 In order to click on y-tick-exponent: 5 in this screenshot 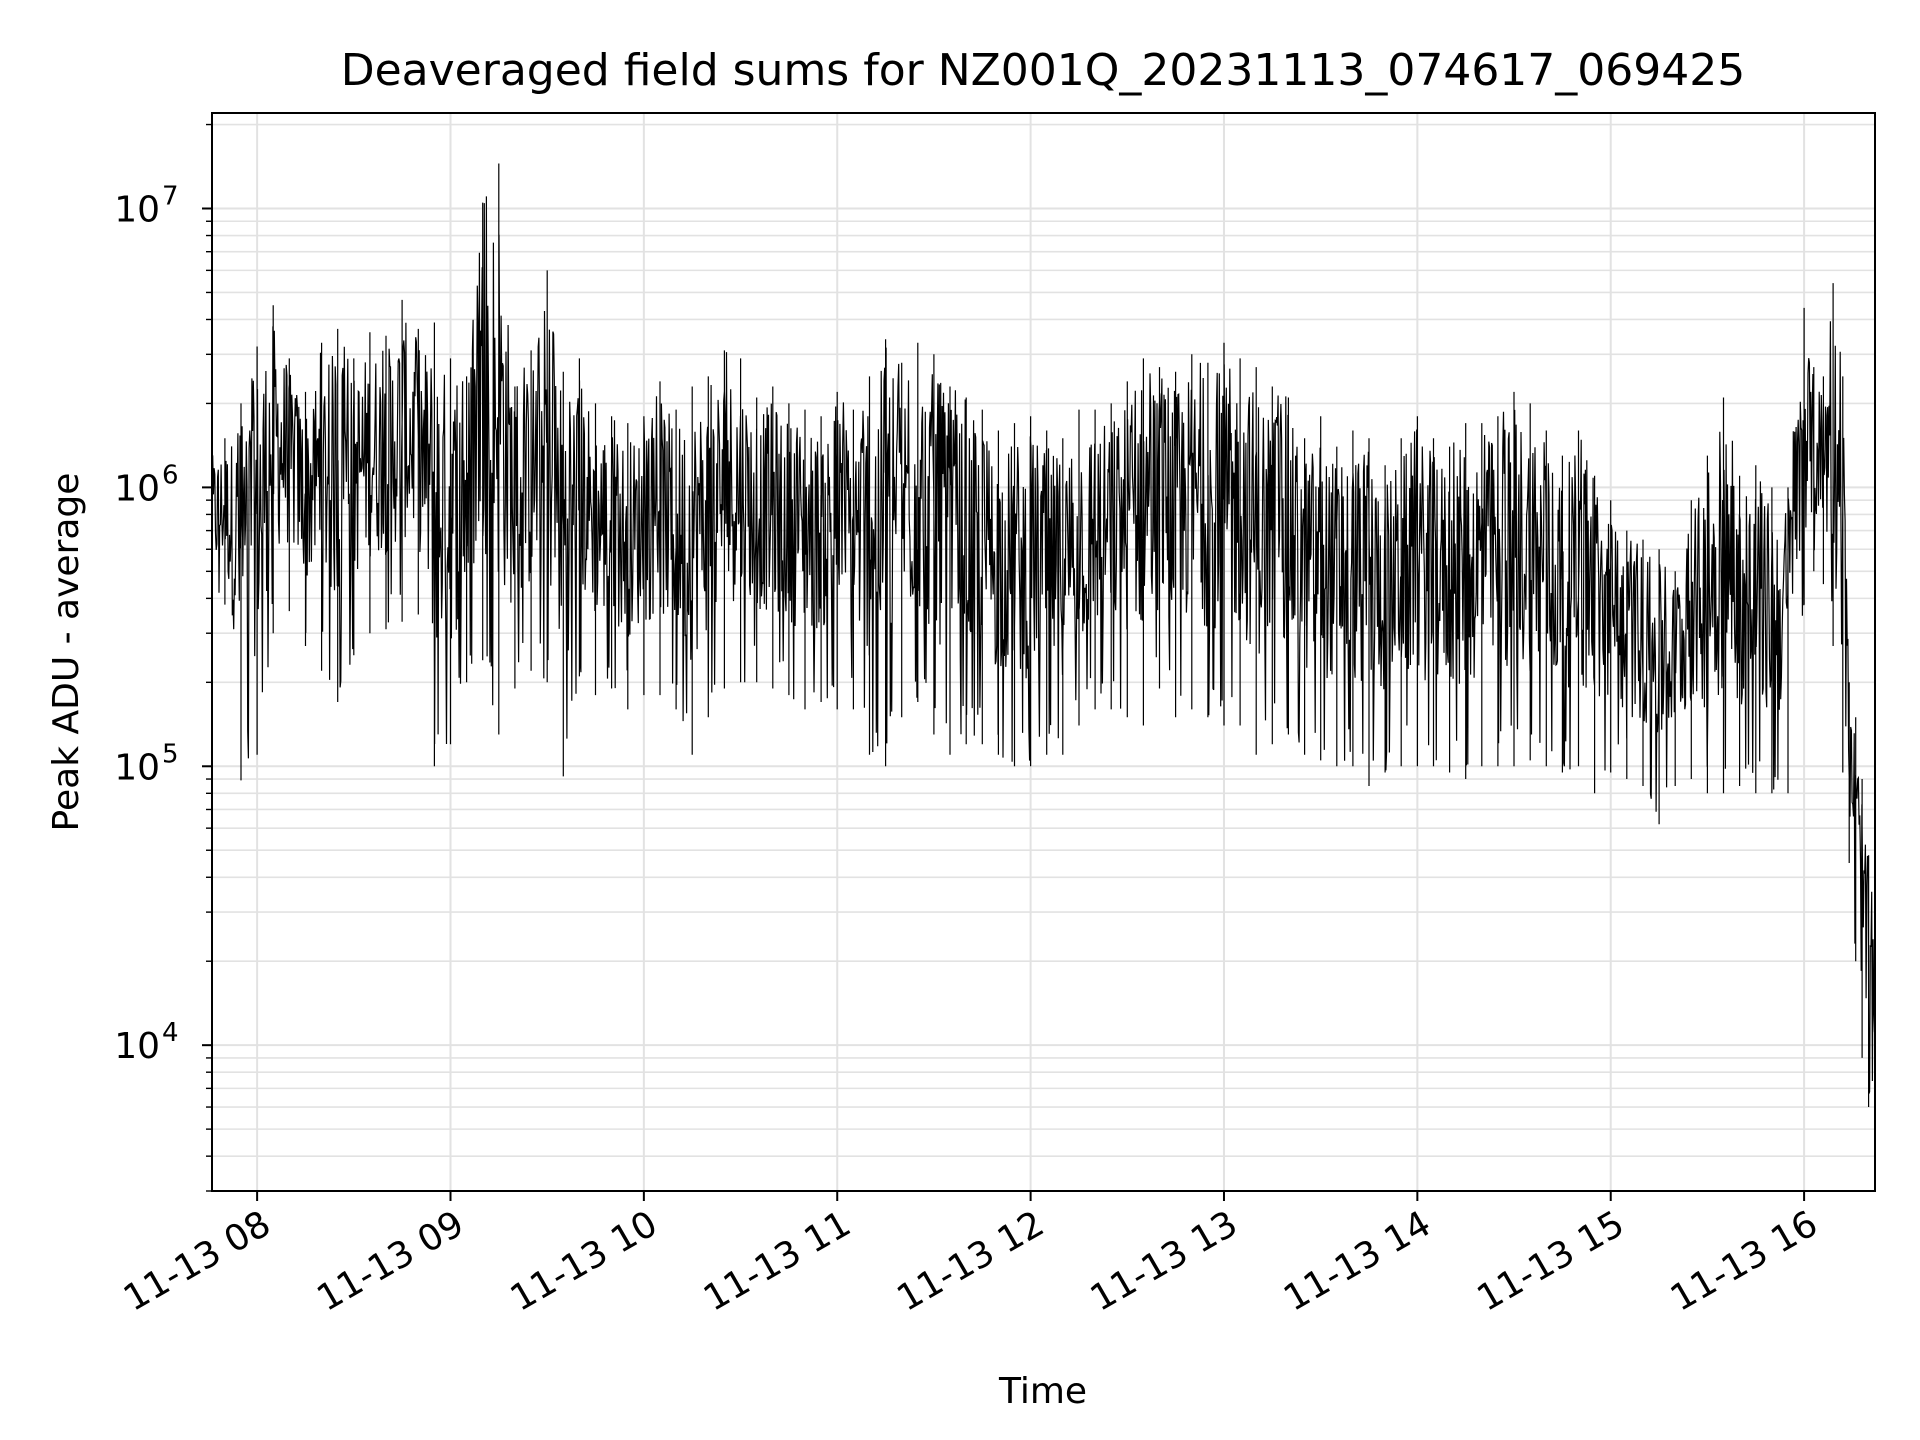, I will do `click(170, 754)`.